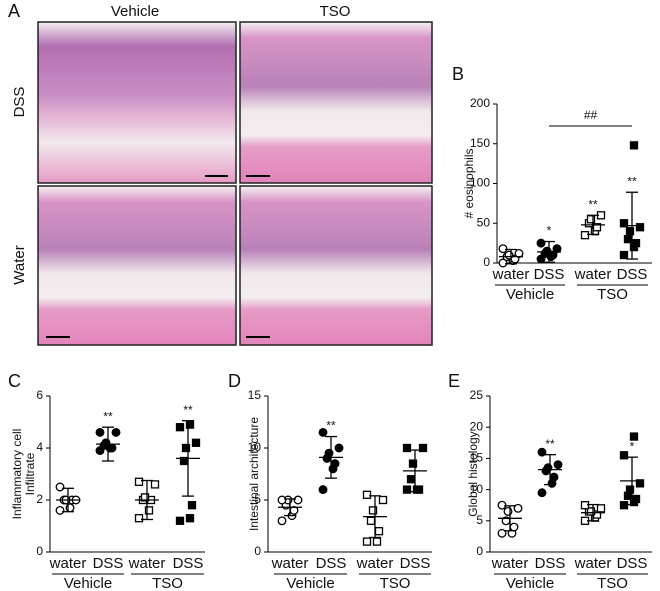 The width and height of the screenshot is (660, 591). I want to click on y-axis-label: Infiltrate, so click(30, 473).